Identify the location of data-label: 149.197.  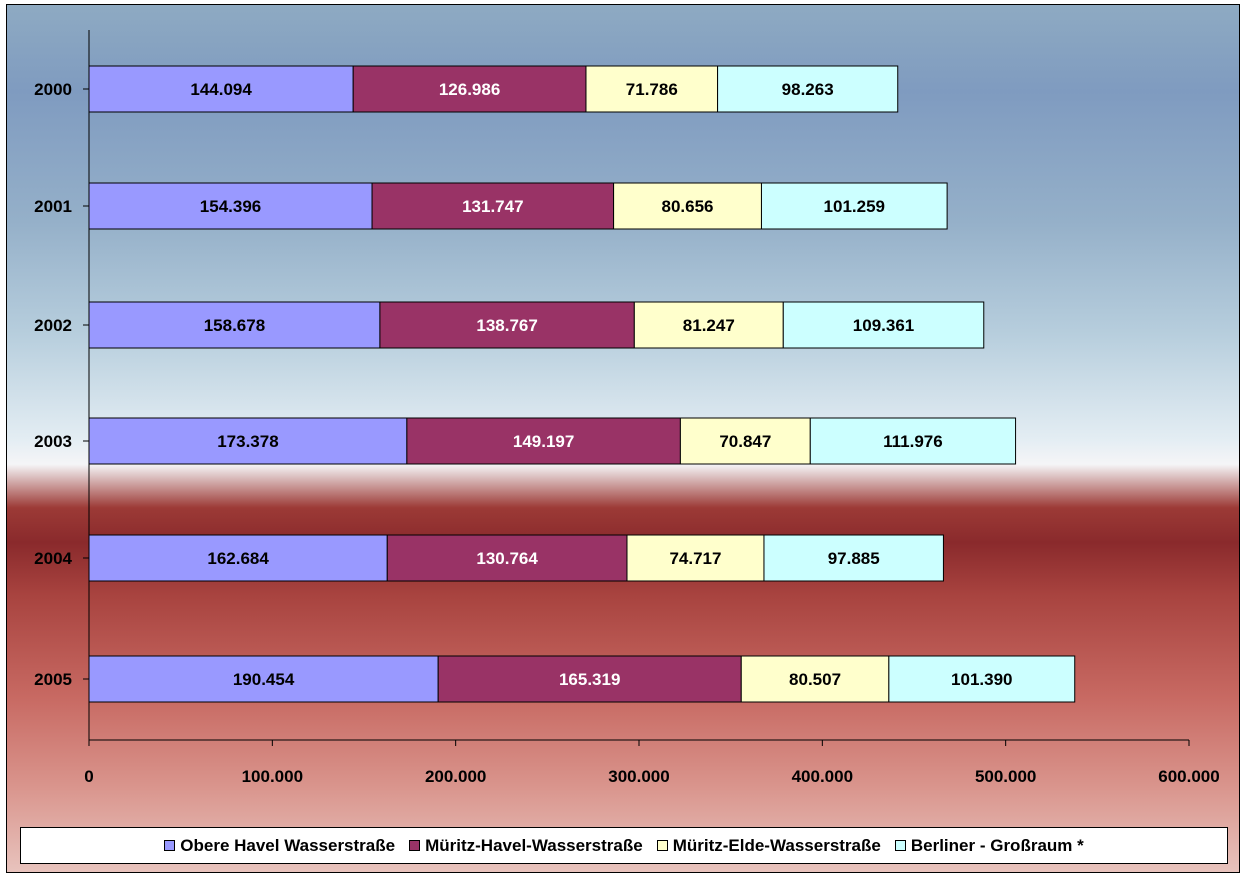
(543, 441).